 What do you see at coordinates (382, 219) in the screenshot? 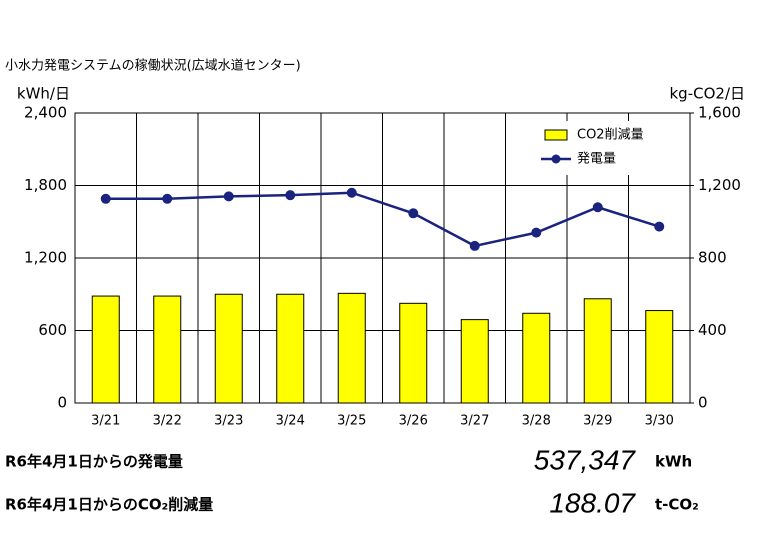
I see `line` at bounding box center [382, 219].